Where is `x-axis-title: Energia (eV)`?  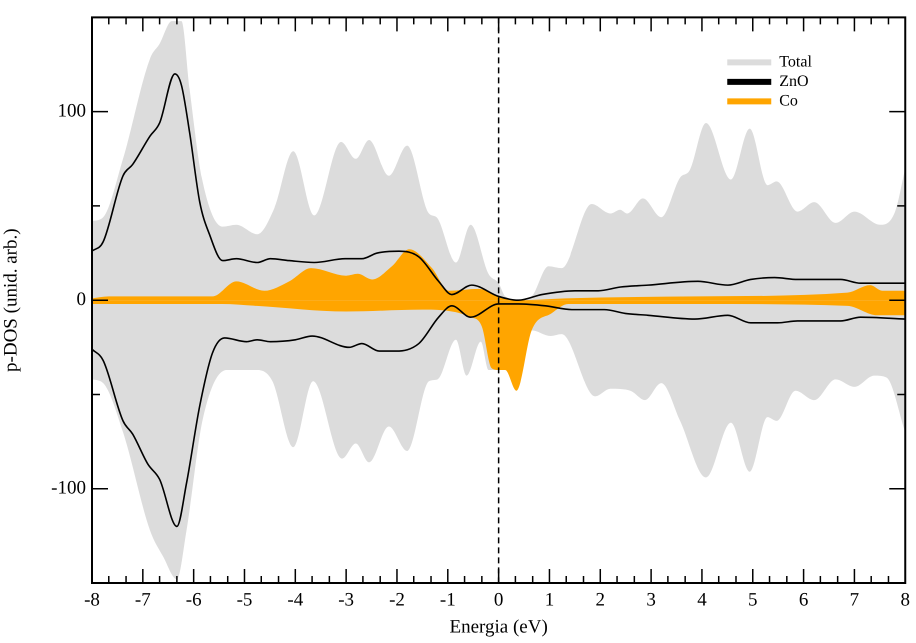 x-axis-title: Energia (eV) is located at coordinates (498, 627).